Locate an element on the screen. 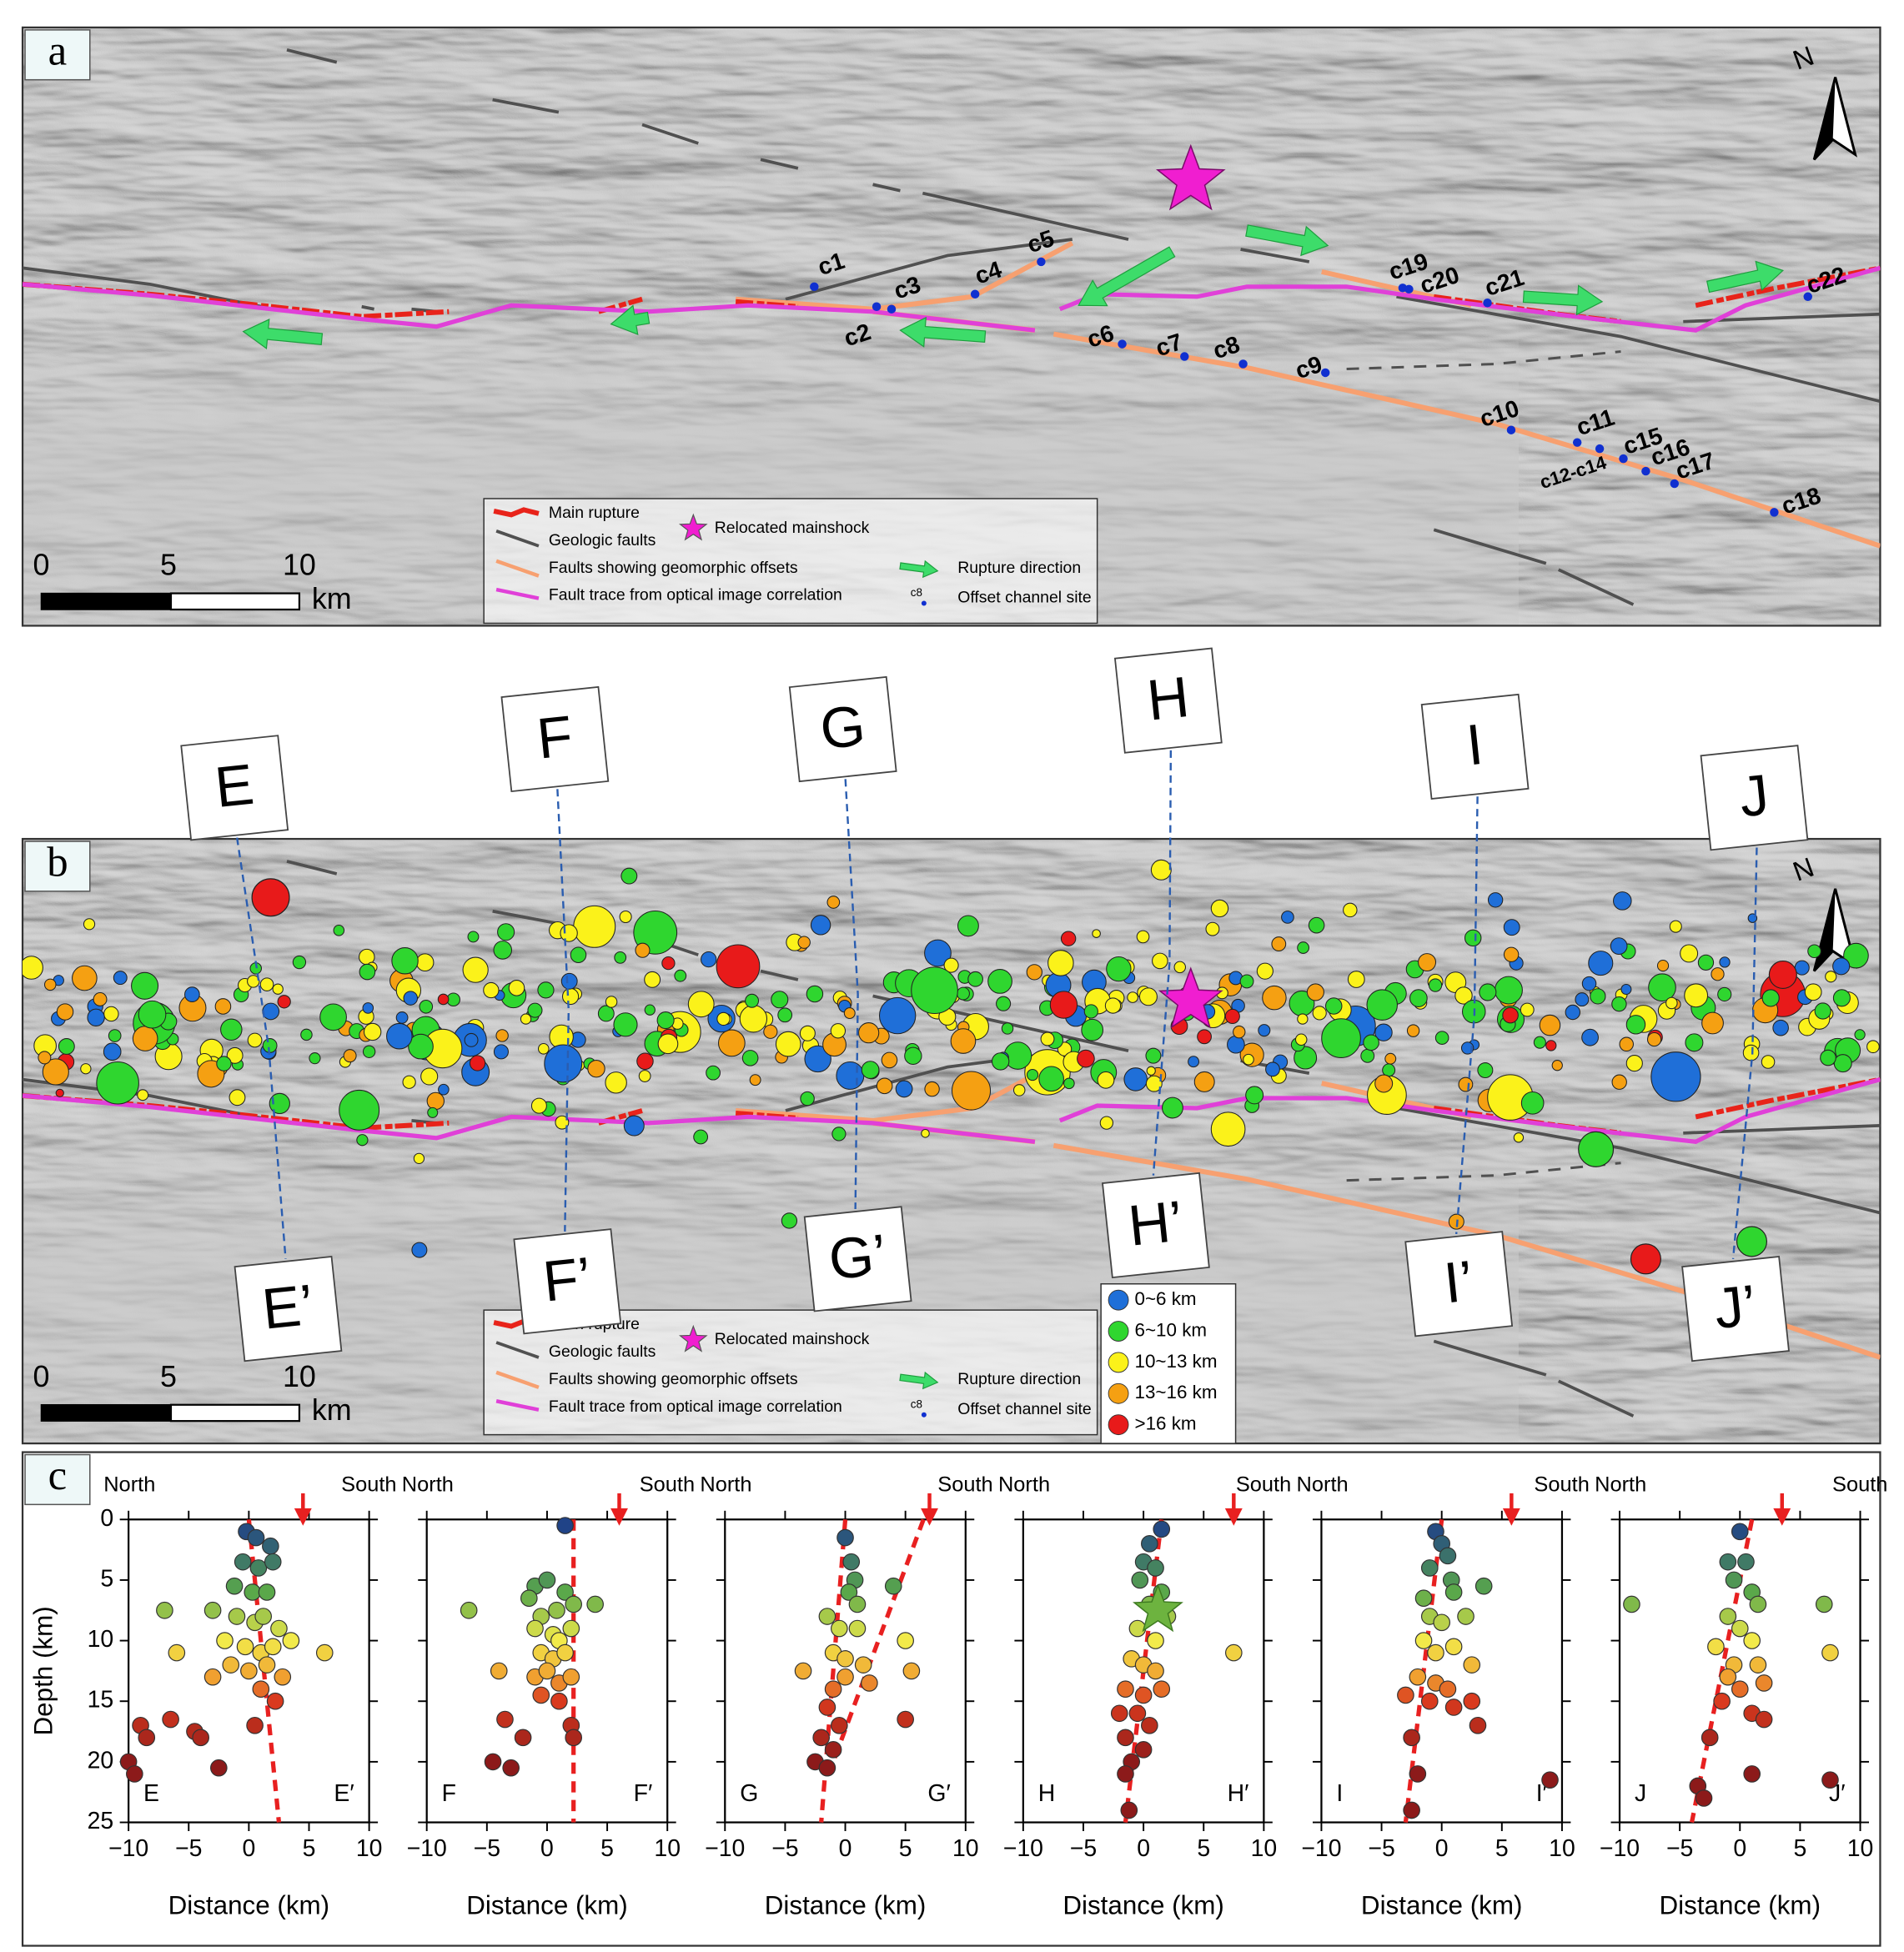 This screenshot has width=1904, height=1952. section-start: H is located at coordinates (1047, 1793).